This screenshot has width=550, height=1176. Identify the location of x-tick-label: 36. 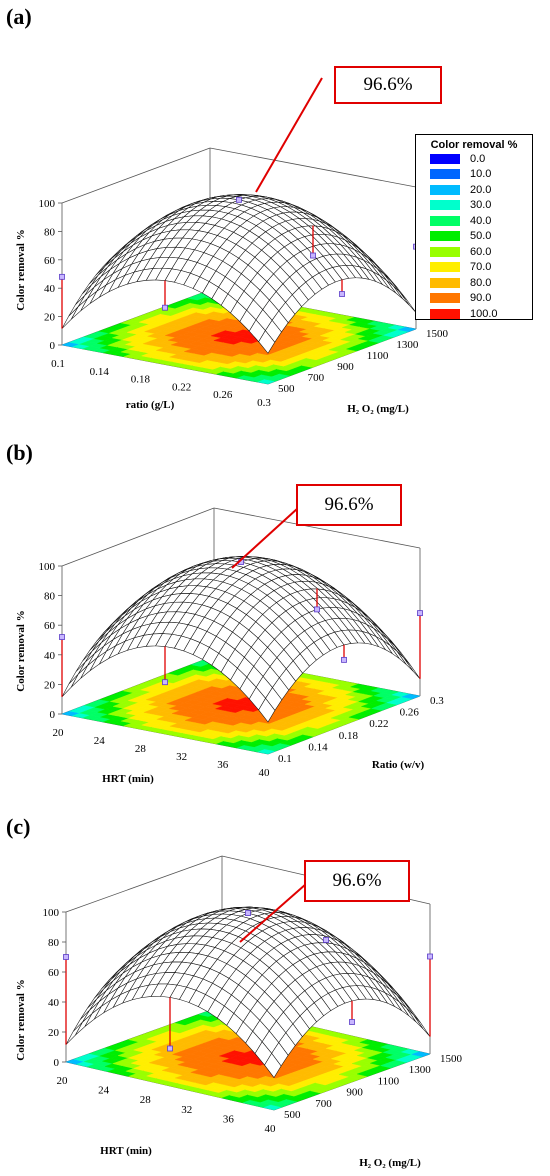
(229, 1119).